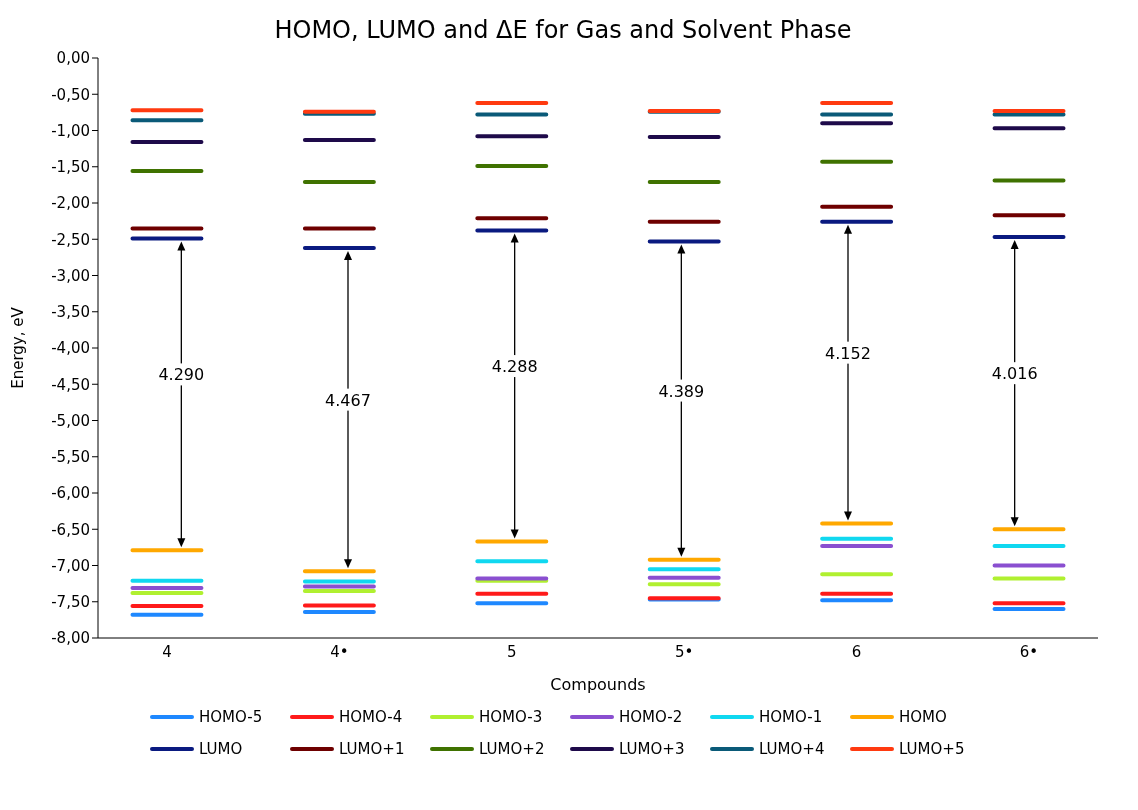 Image resolution: width=1138 pixels, height=810 pixels. I want to click on y-tick-label: -3,50, so click(70, 312).